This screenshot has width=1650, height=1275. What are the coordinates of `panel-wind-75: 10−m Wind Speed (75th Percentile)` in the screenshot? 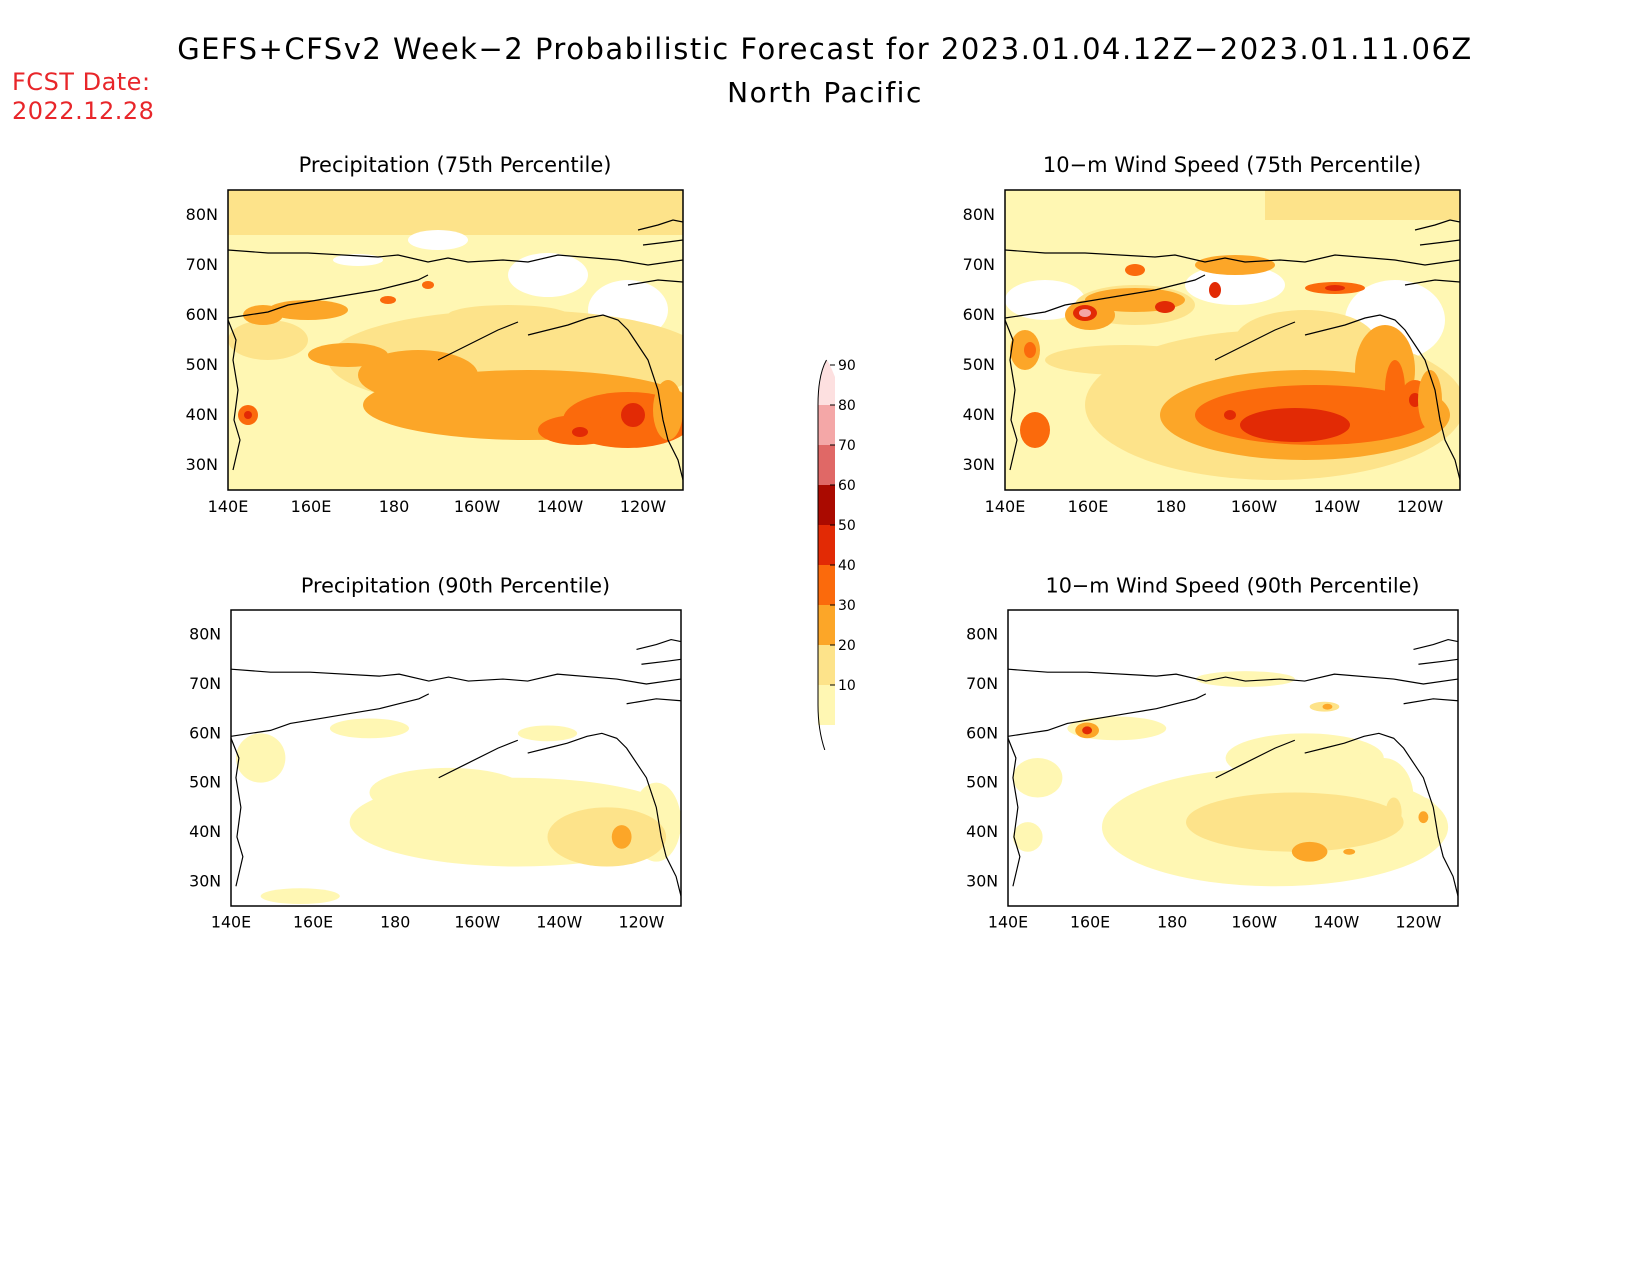 It's located at (1212, 334).